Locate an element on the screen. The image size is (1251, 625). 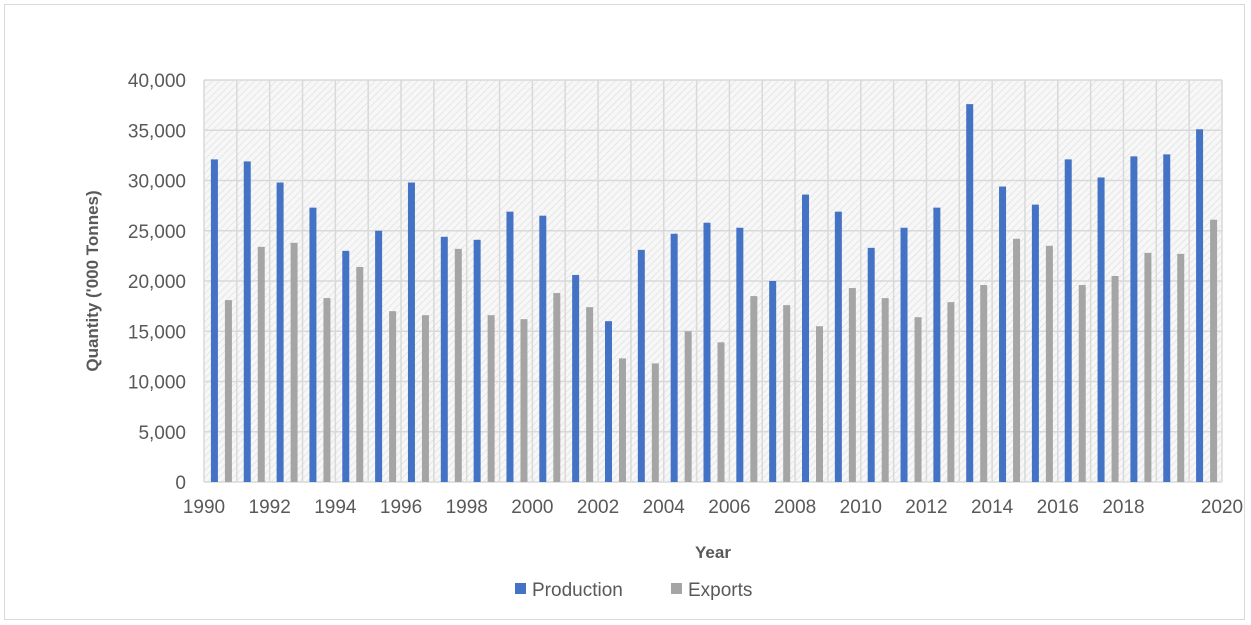
bar-production-2005 is located at coordinates (707, 352).